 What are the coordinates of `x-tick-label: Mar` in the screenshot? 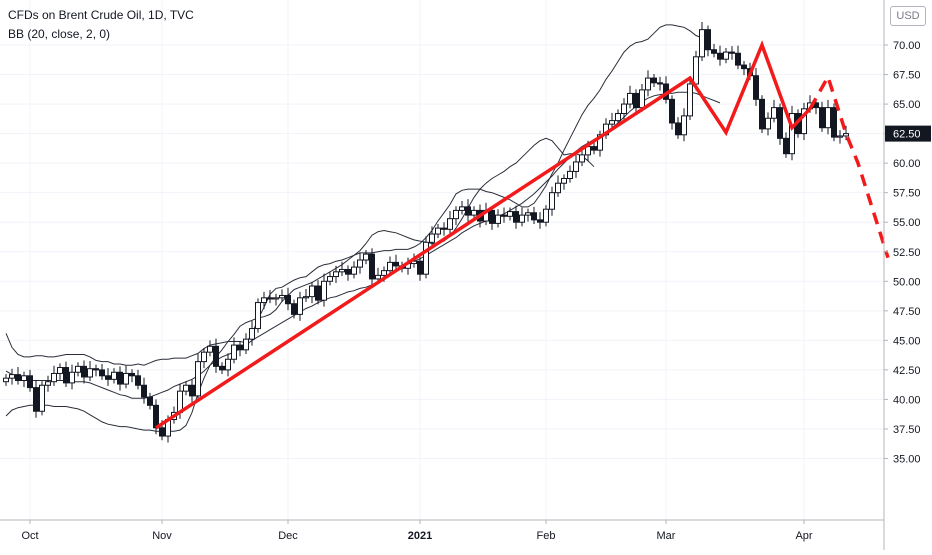 It's located at (666, 536).